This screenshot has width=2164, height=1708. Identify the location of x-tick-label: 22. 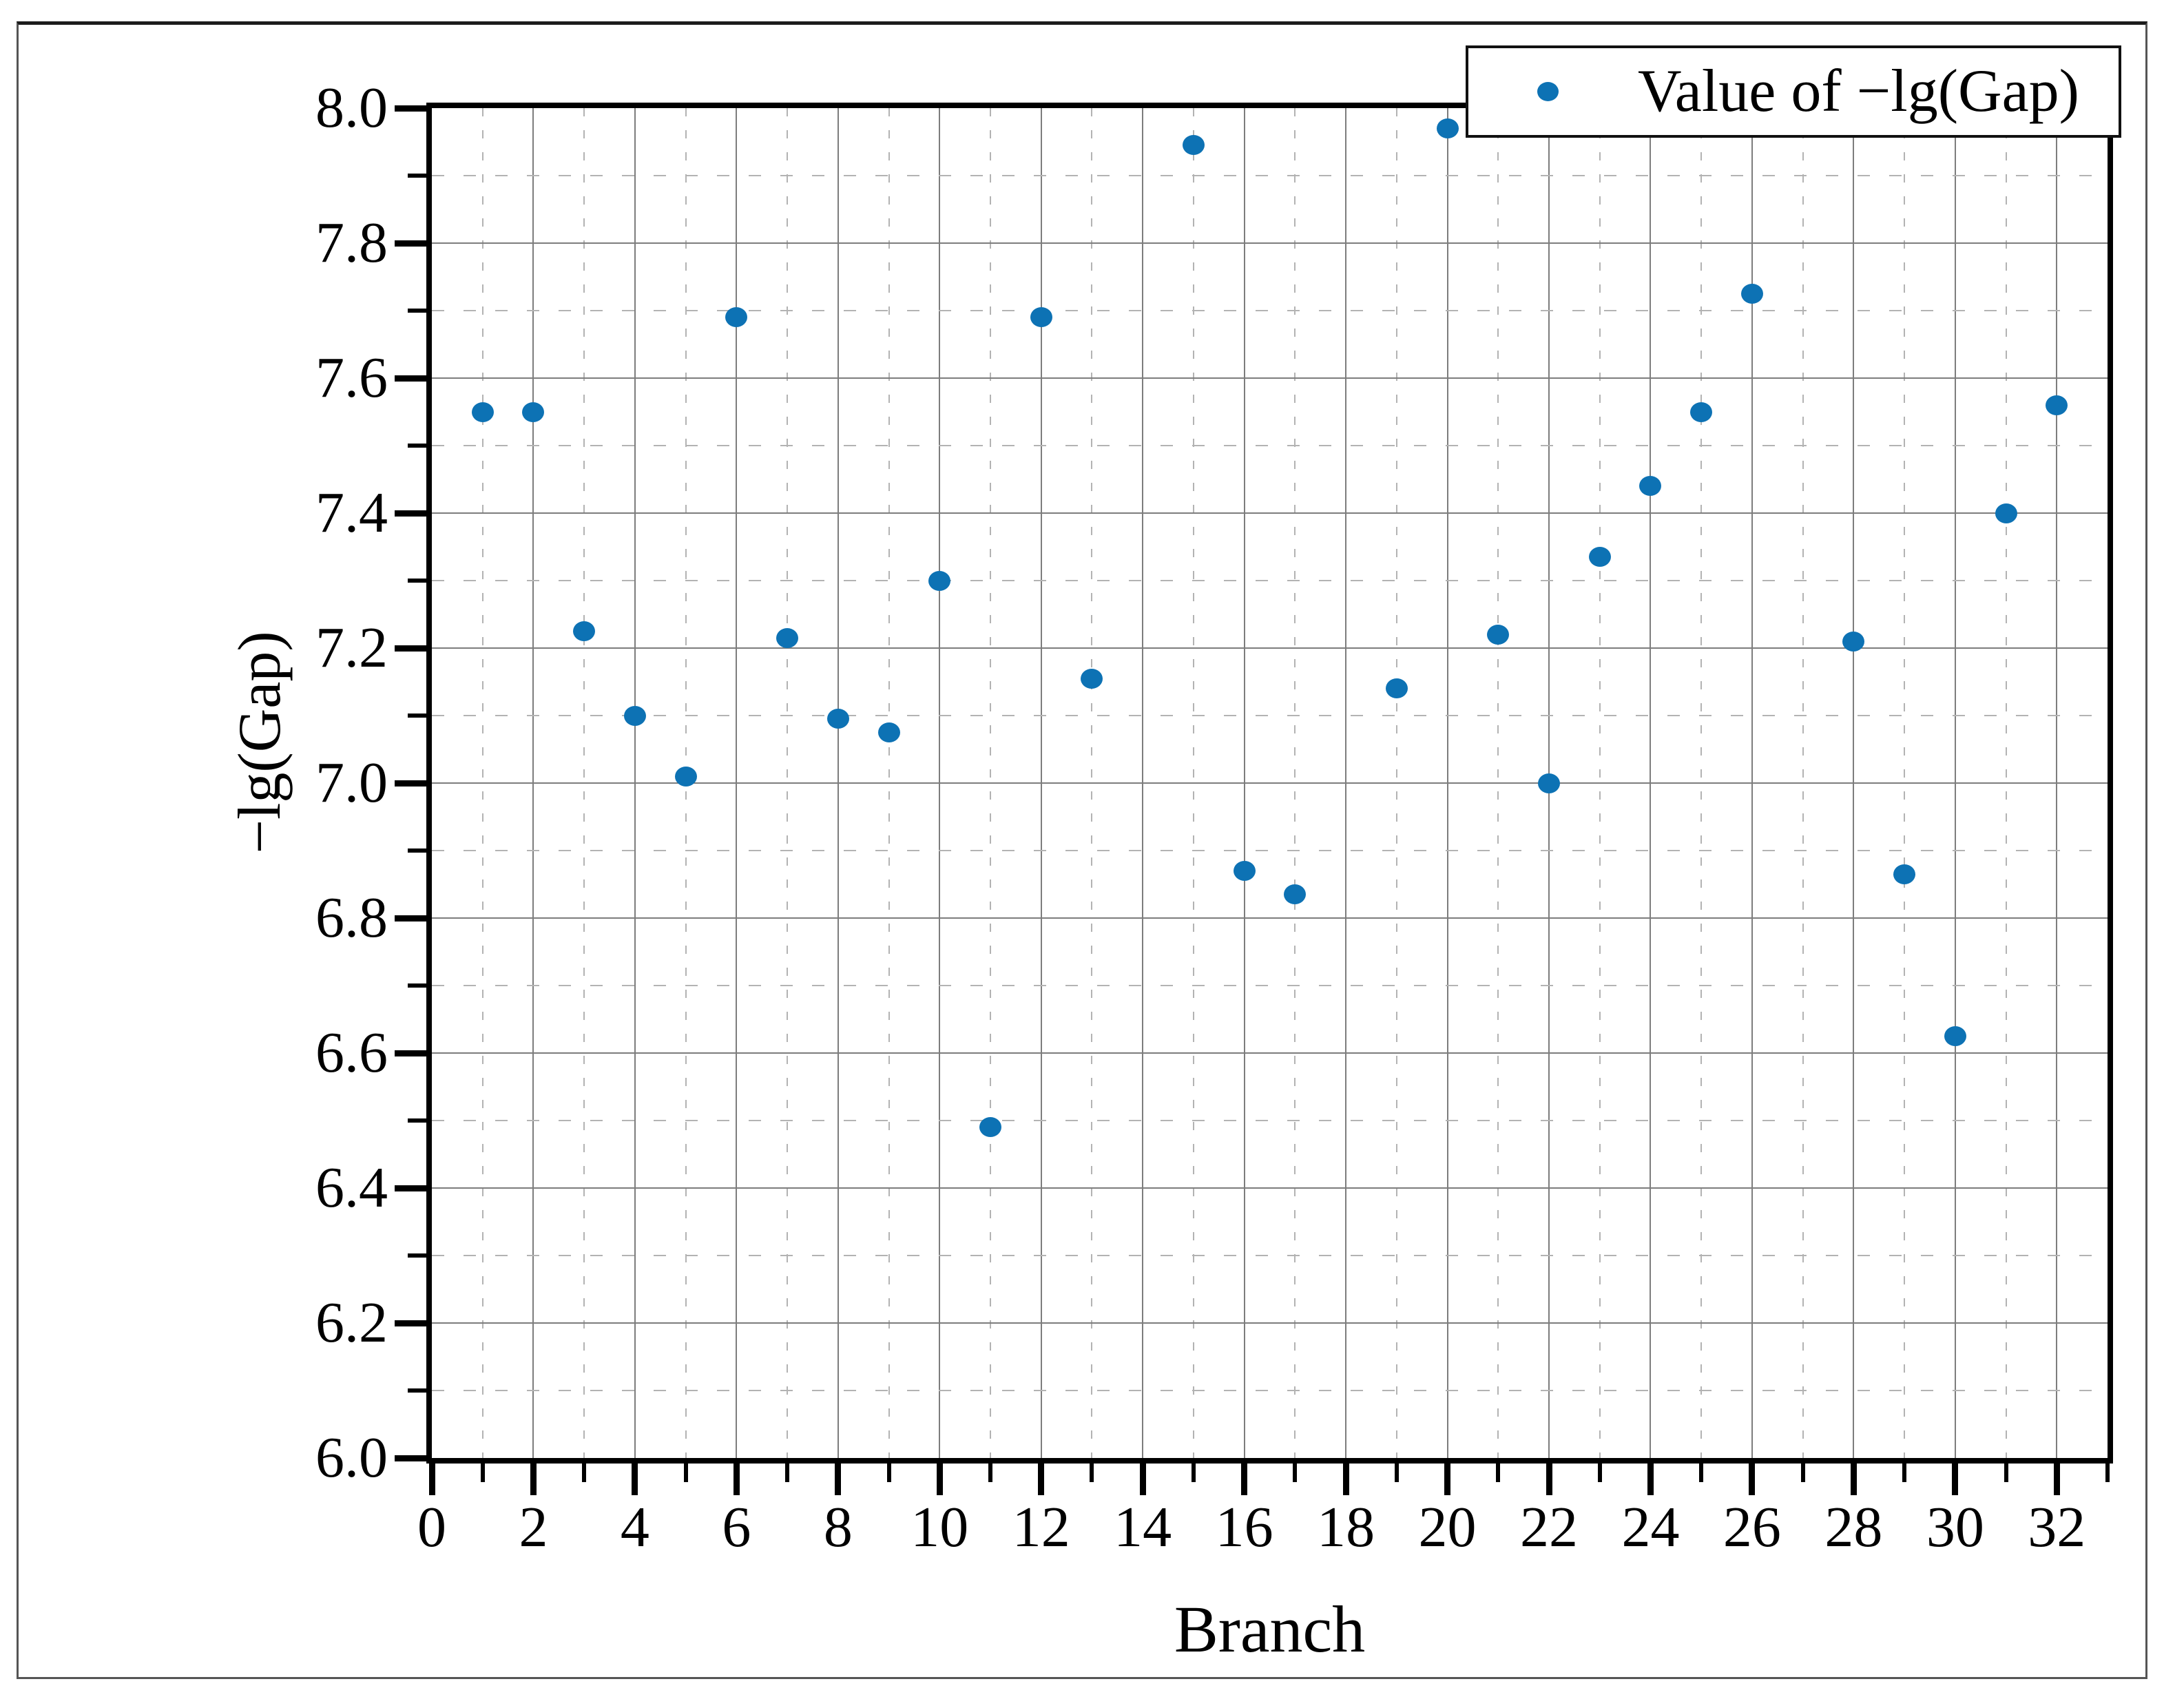
(1549, 1527).